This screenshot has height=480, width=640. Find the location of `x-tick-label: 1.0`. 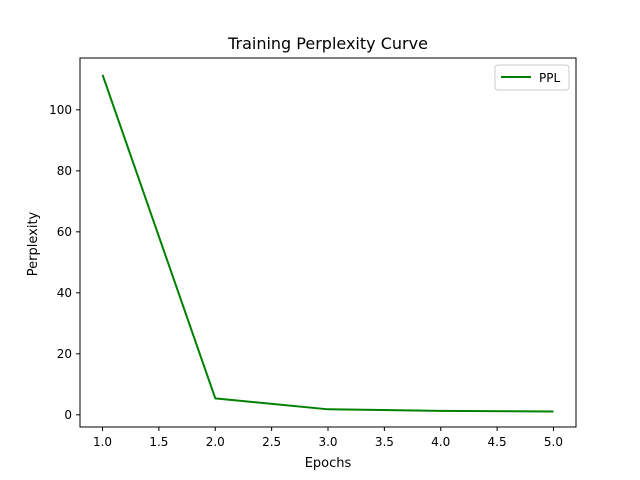

x-tick-label: 1.0 is located at coordinates (102, 442).